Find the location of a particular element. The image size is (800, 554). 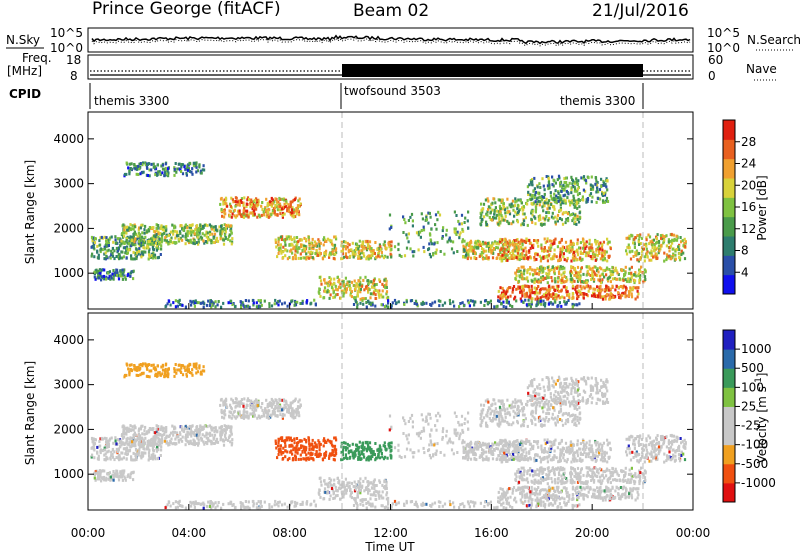

colorbar-swatch is located at coordinates (729, 246).